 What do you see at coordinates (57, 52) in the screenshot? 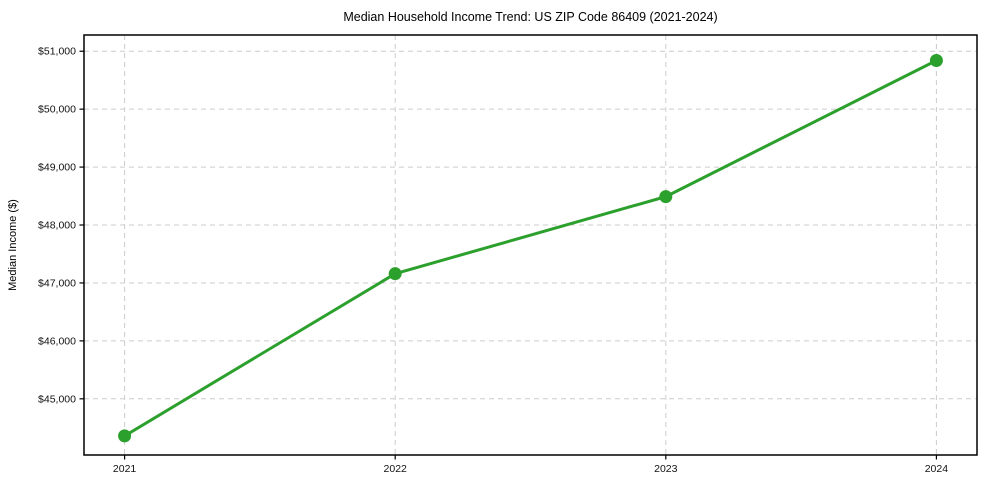
I see `y-tick-label: $51,000` at bounding box center [57, 52].